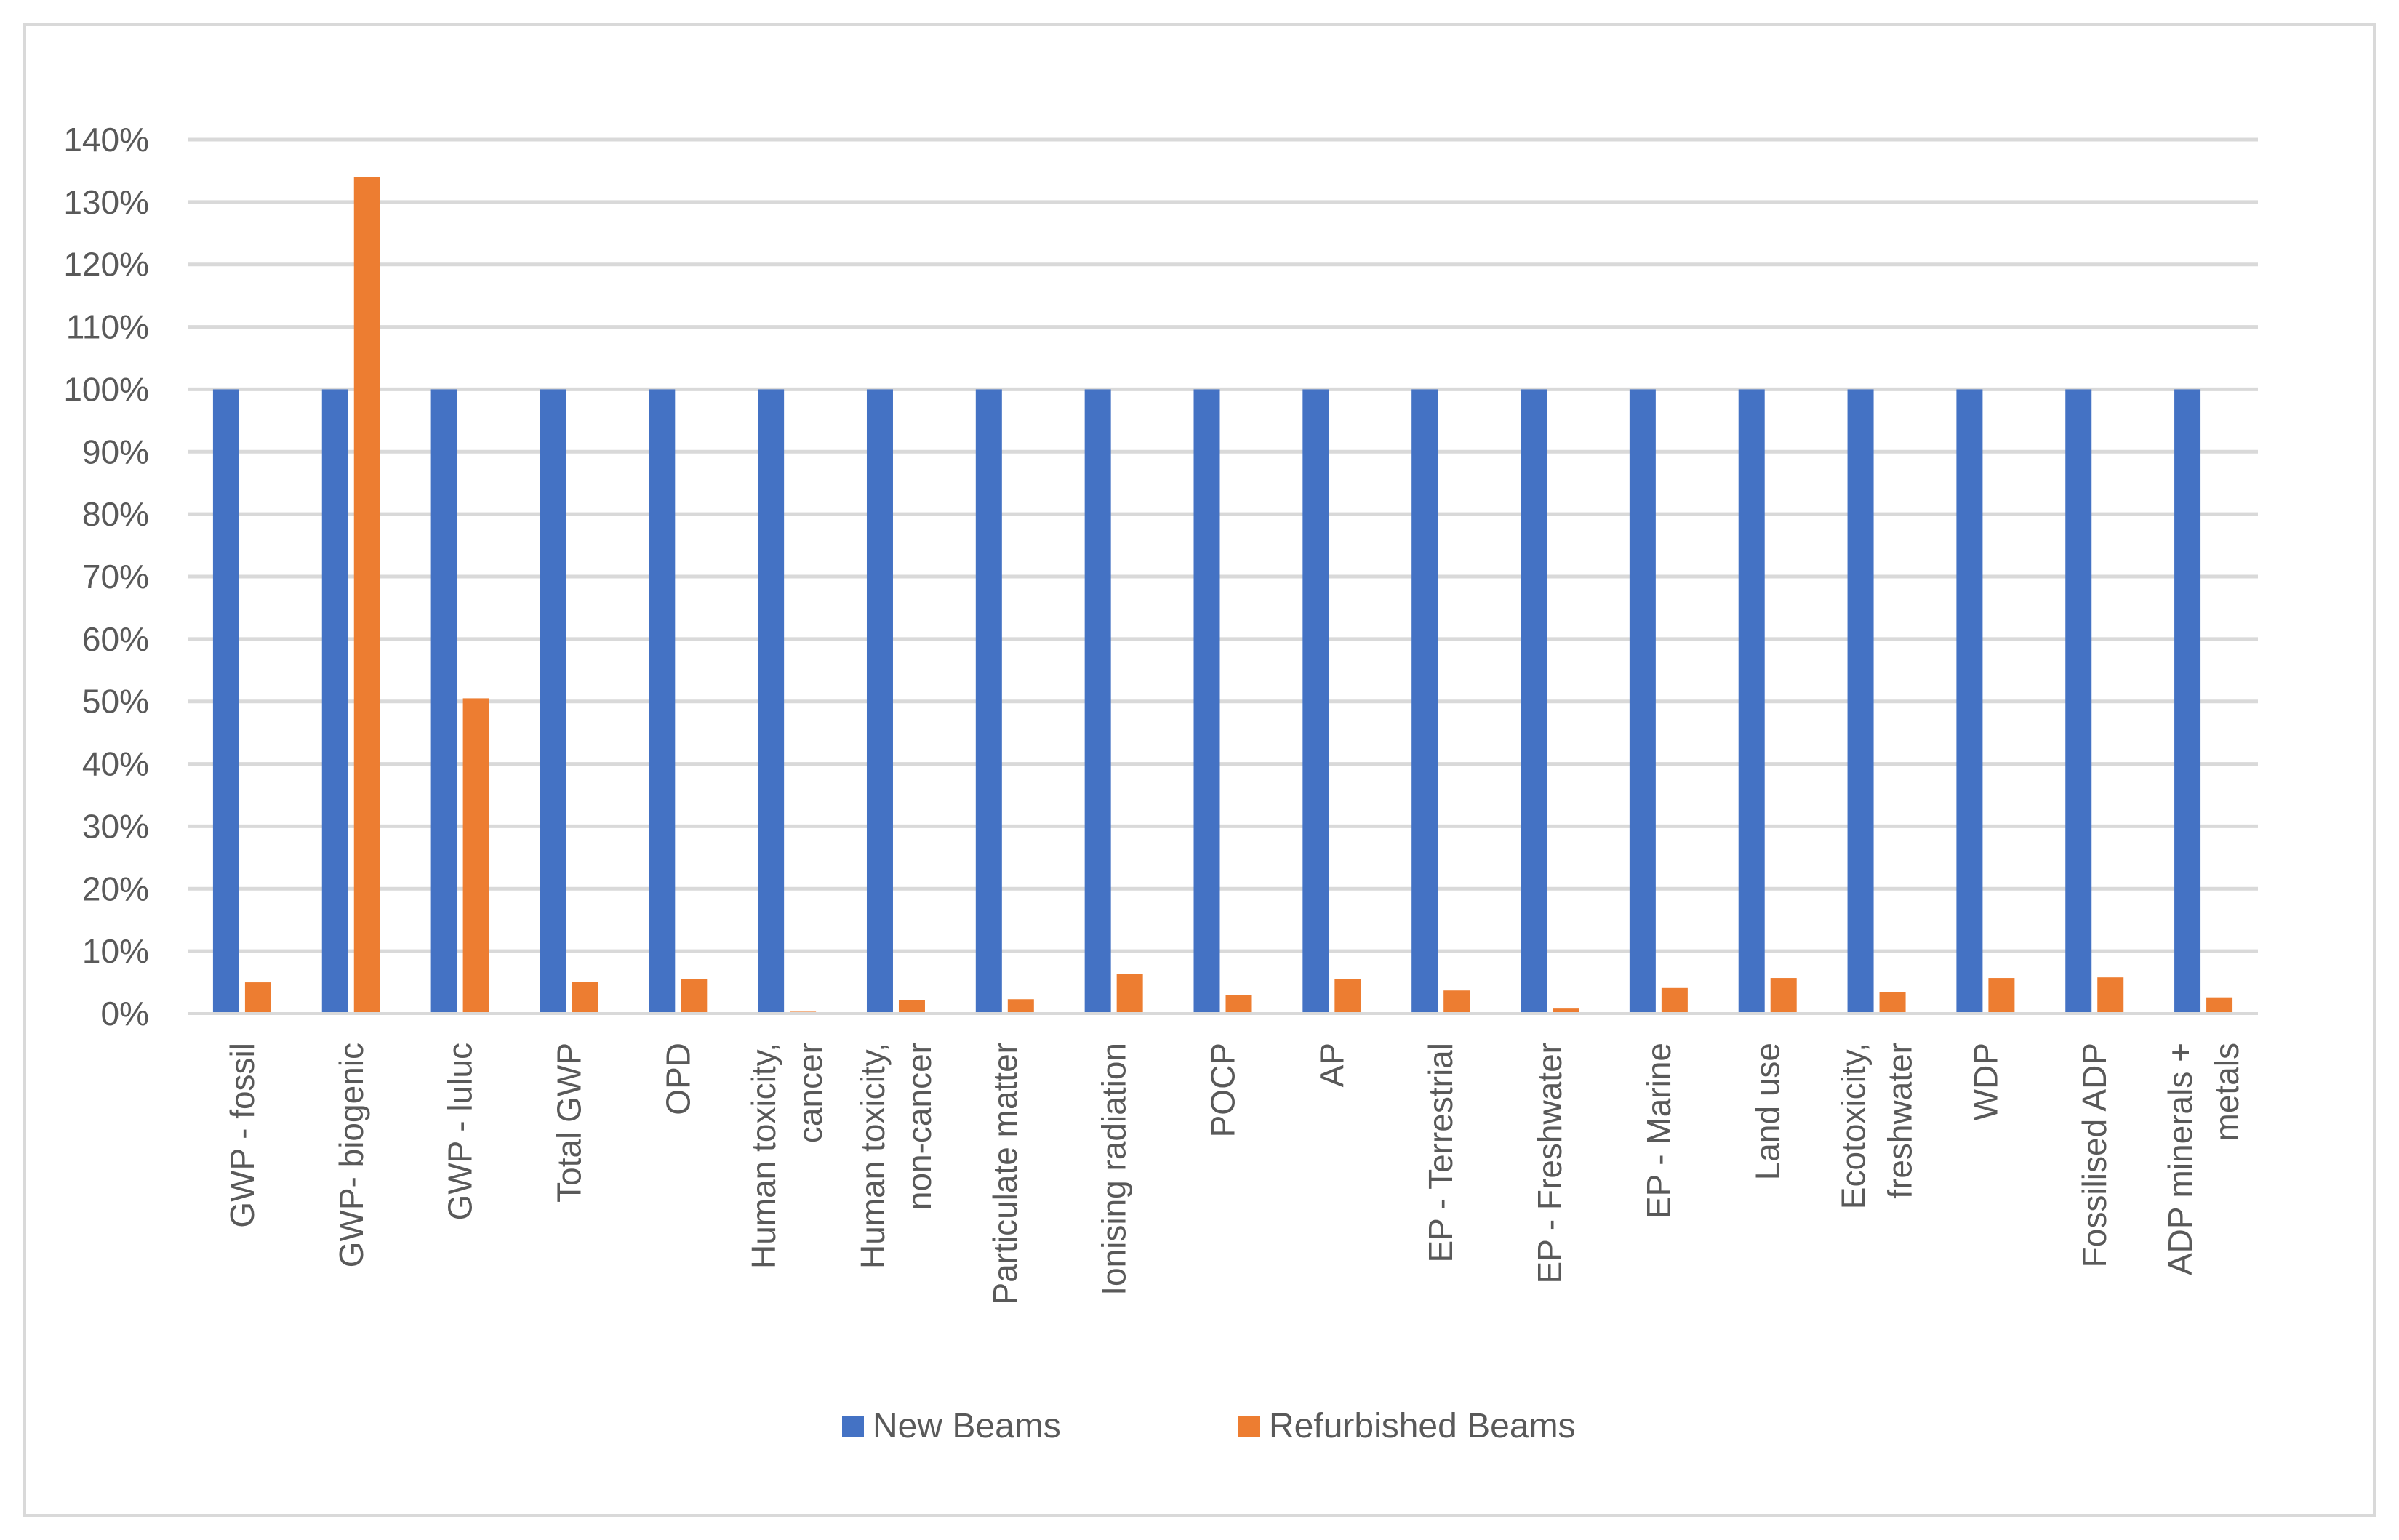 Image resolution: width=2399 pixels, height=1540 pixels. I want to click on legend-swatch-new-beams, so click(853, 1426).